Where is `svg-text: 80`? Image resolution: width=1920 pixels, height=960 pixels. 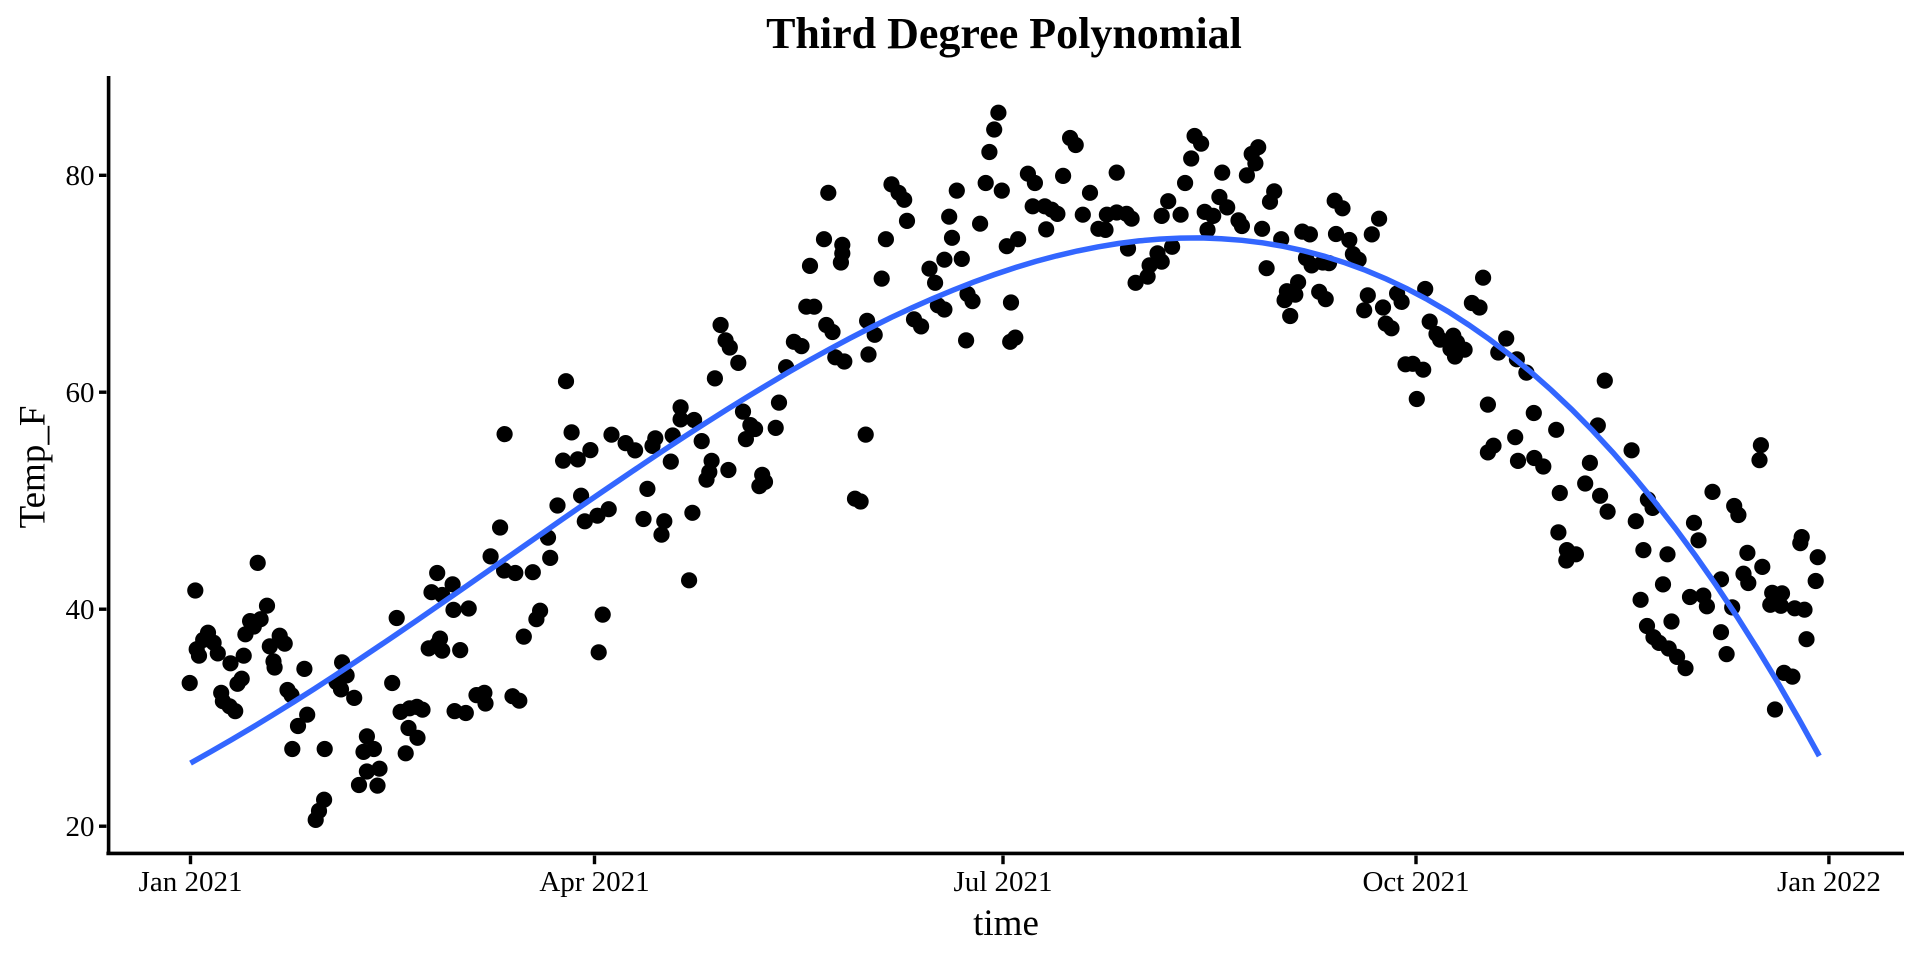
svg-text: 80 is located at coordinates (80, 176).